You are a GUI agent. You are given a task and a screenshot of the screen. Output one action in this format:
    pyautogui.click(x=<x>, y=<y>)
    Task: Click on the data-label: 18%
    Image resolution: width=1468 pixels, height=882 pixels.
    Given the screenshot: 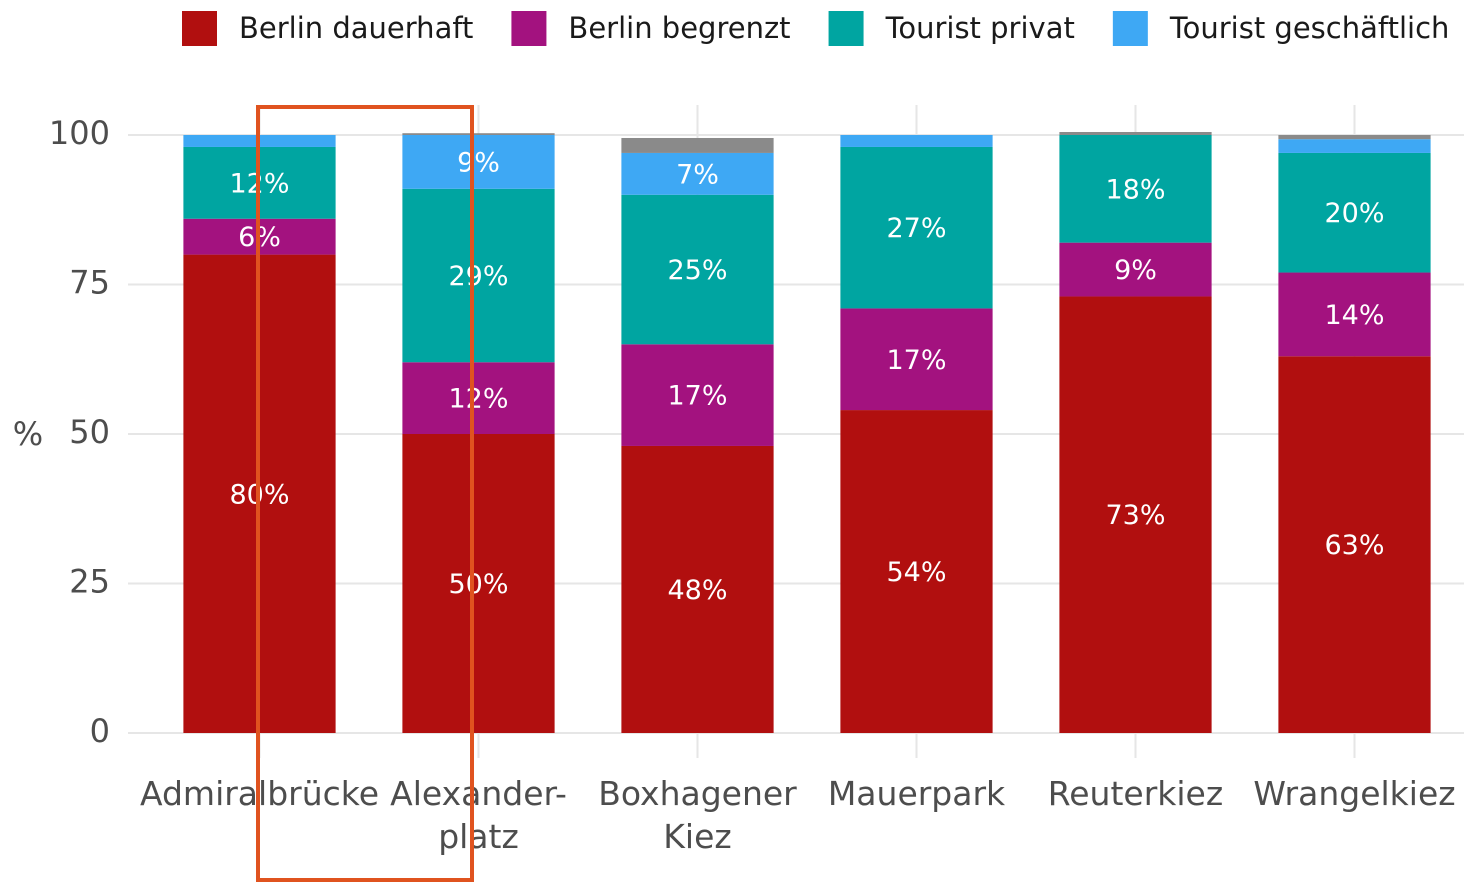 What is the action you would take?
    pyautogui.click(x=1135, y=189)
    